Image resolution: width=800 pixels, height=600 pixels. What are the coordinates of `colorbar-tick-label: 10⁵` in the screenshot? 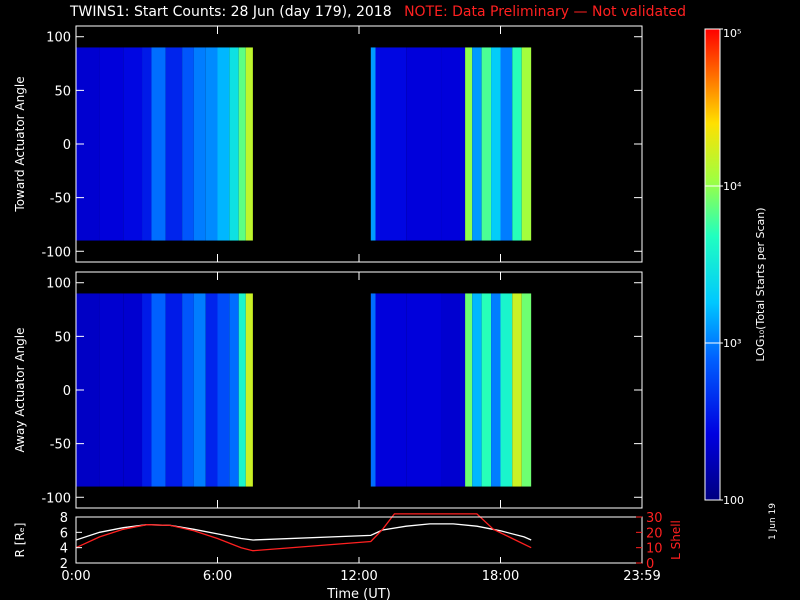 It's located at (732, 33).